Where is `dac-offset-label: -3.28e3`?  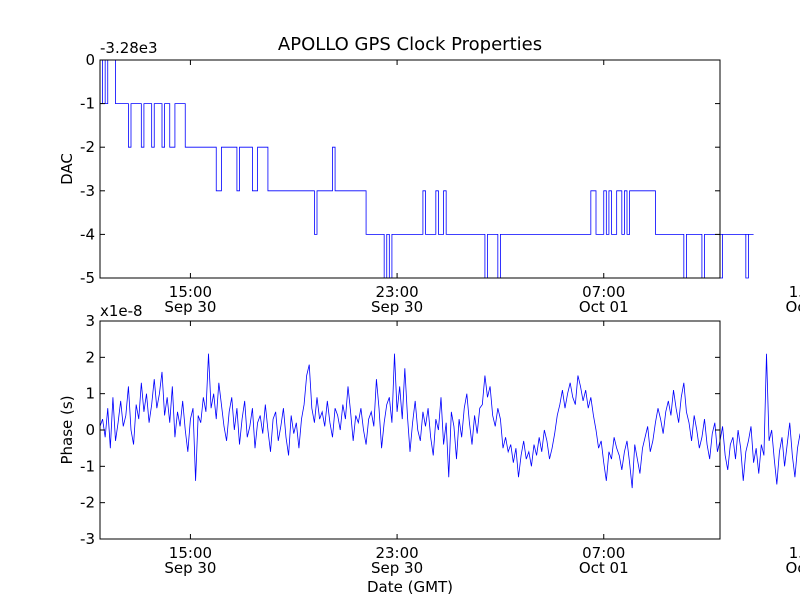
dac-offset-label: -3.28e3 is located at coordinates (129, 48).